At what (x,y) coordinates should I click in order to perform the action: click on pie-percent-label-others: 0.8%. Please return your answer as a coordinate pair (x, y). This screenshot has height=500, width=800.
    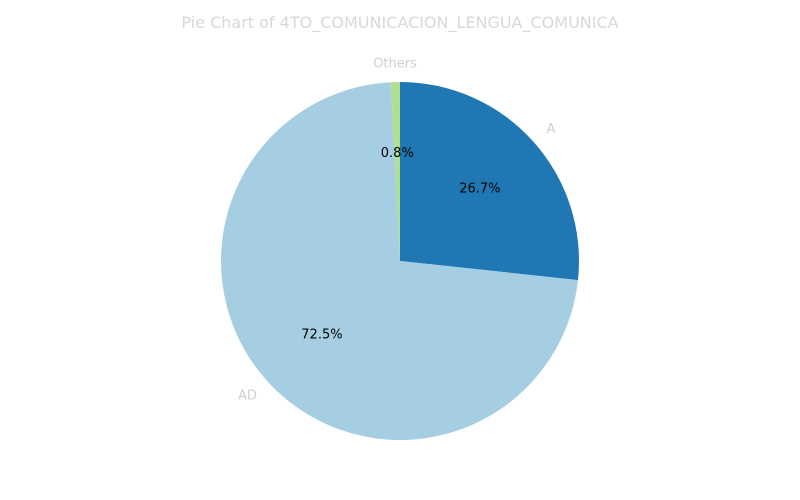
    Looking at the image, I should click on (397, 153).